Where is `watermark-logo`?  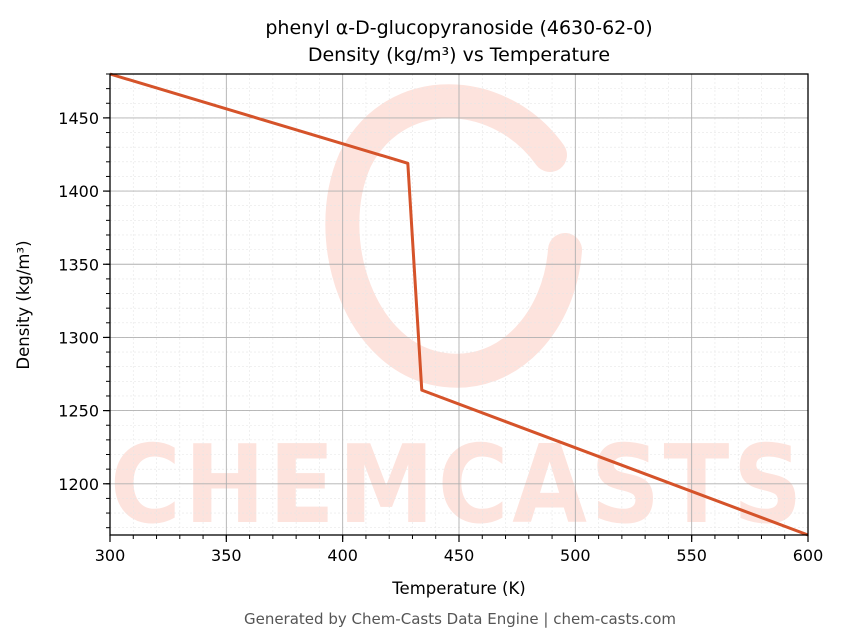 watermark-logo is located at coordinates (453, 236).